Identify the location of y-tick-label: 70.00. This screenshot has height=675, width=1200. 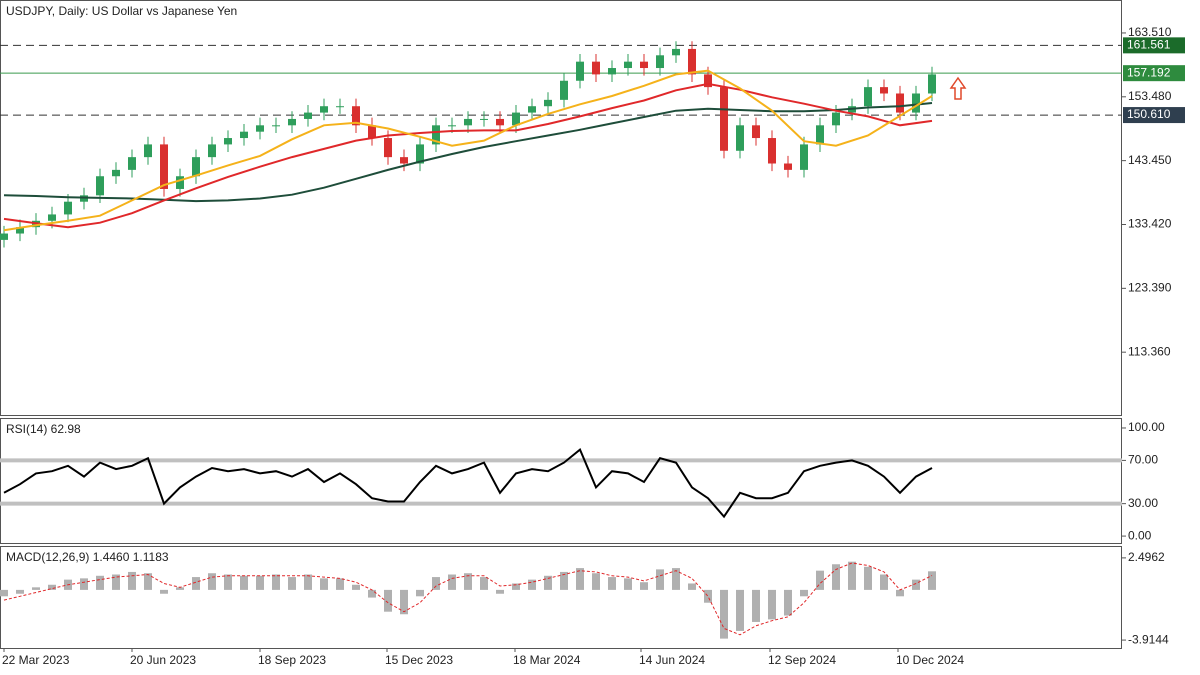
(1143, 460).